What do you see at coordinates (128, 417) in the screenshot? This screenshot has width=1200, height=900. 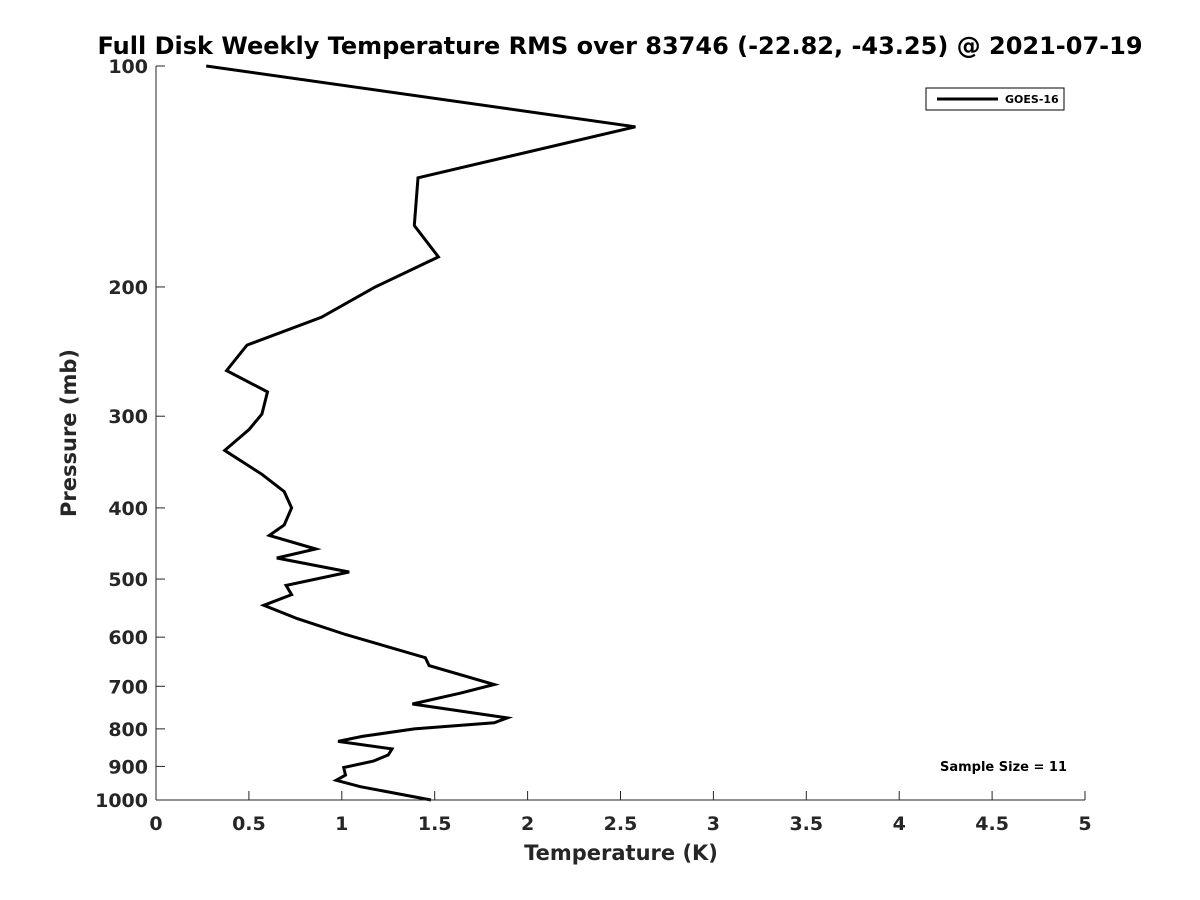 I see `y-tick-label: 300` at bounding box center [128, 417].